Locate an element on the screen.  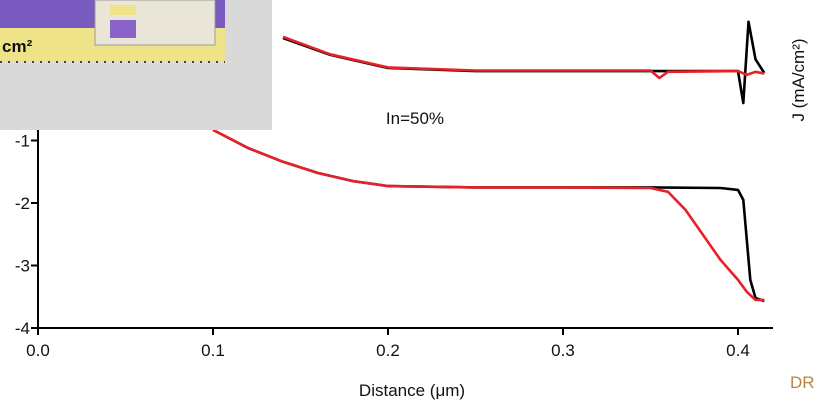
y-tick-label: -3 is located at coordinates (22, 266).